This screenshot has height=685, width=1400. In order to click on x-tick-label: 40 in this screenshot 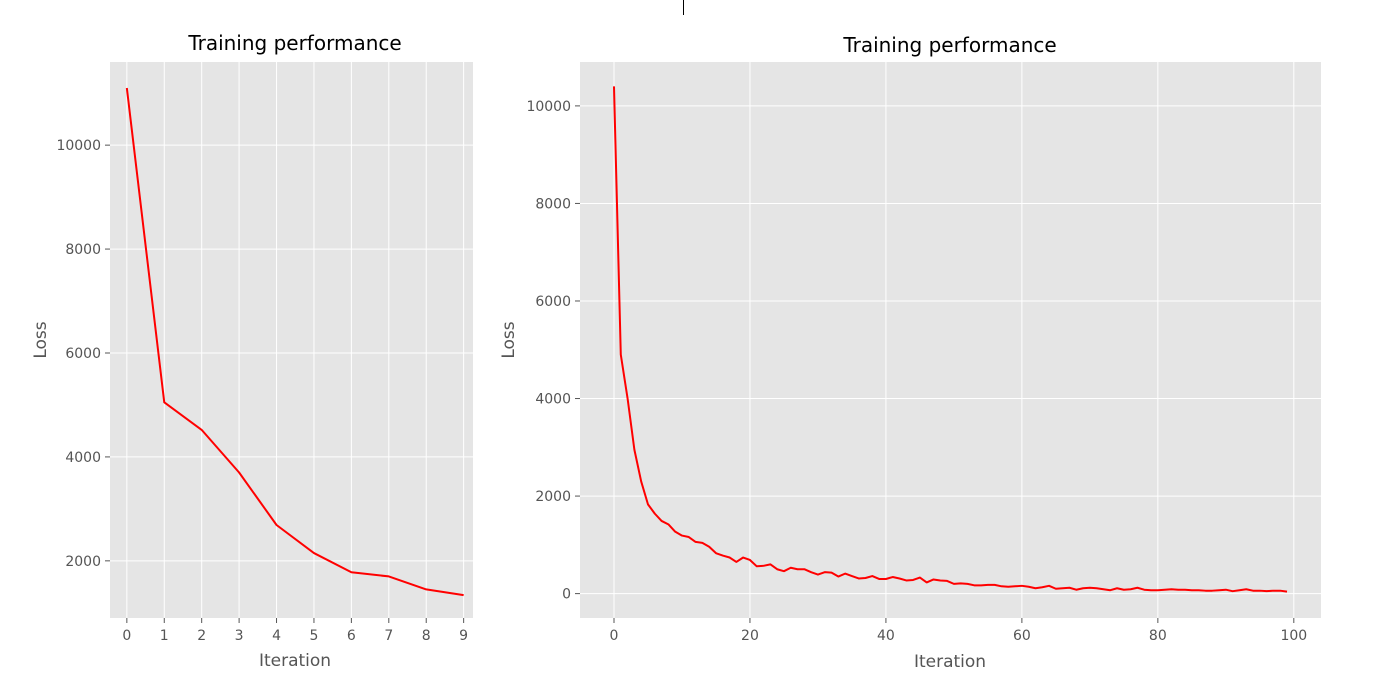, I will do `click(886, 636)`.